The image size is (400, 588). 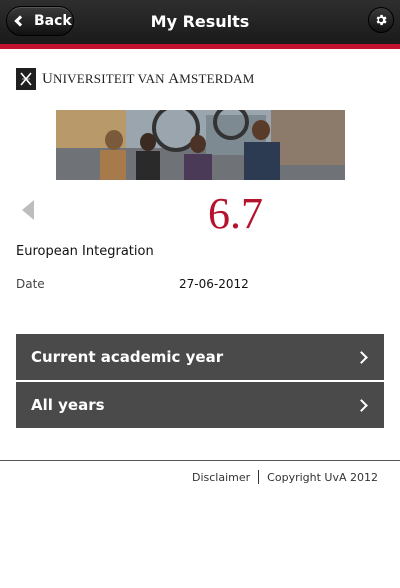 I want to click on university-name: UNIVERSITEIT VAN AMSTERDAM, so click(x=148, y=78).